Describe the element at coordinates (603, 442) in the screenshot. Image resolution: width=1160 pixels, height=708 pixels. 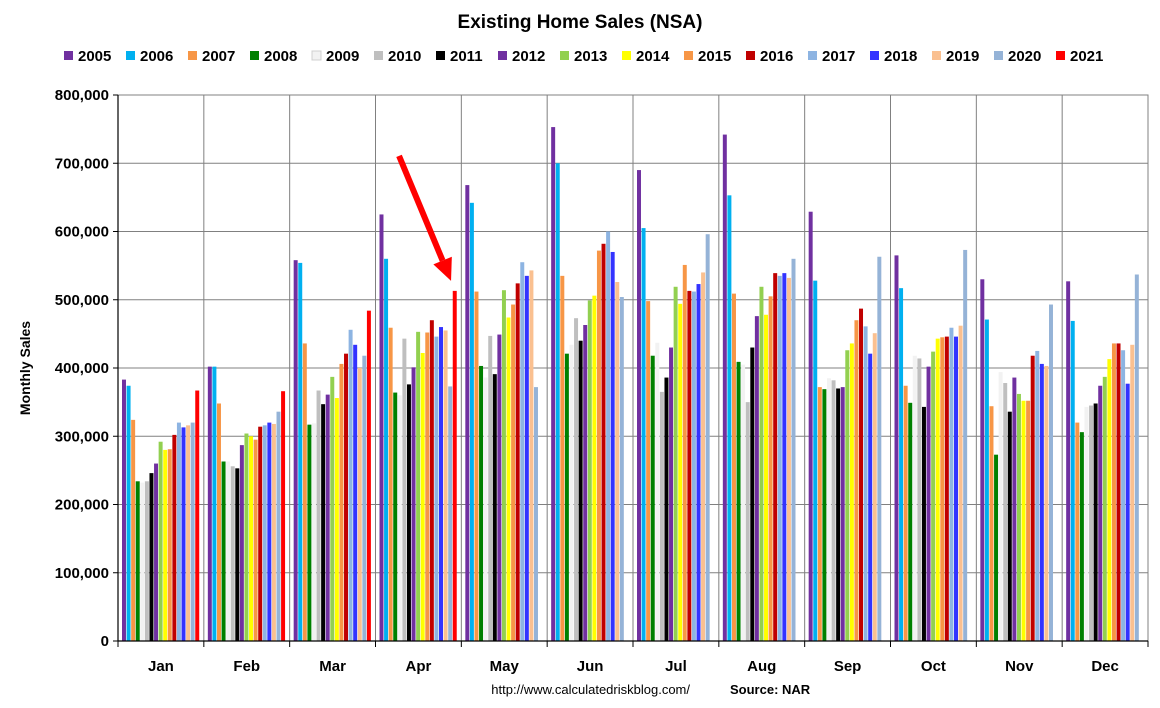
I see `bar-2016-jun` at that location.